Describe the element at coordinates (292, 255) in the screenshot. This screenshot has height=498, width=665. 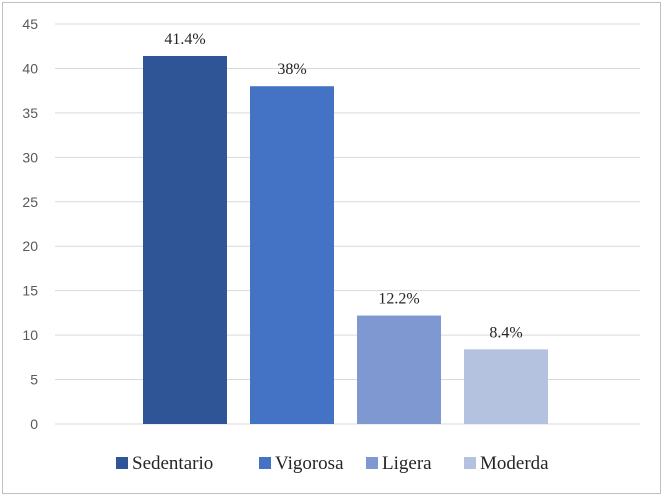
I see `bar-vigorosa` at that location.